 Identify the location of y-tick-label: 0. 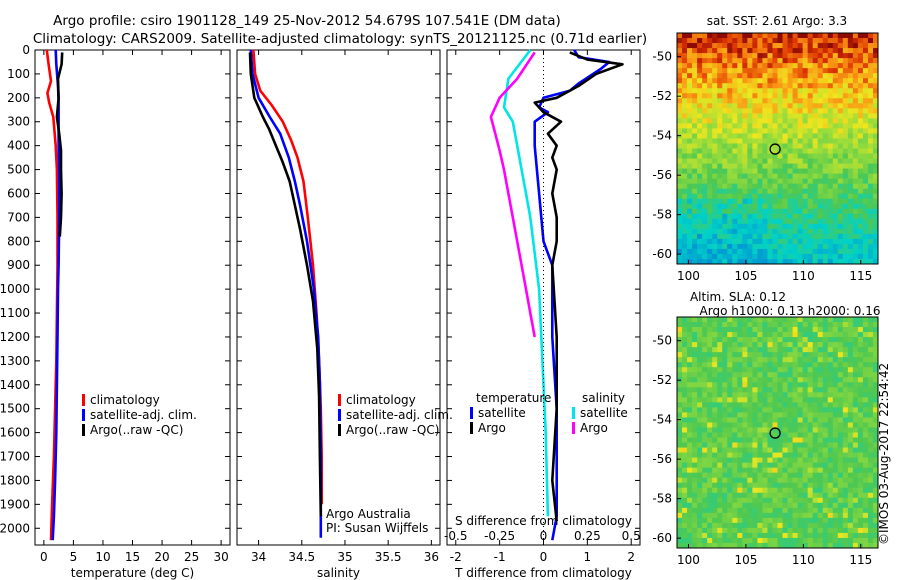
(26, 50).